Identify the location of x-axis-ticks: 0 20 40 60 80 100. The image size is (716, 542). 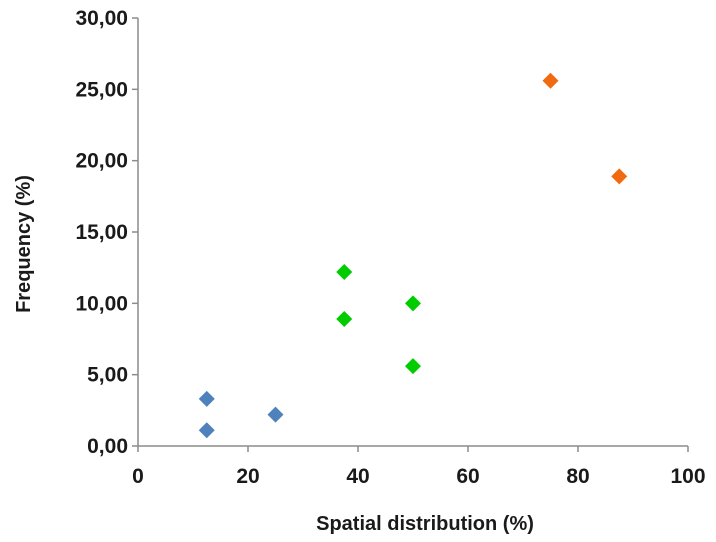
(419, 467).